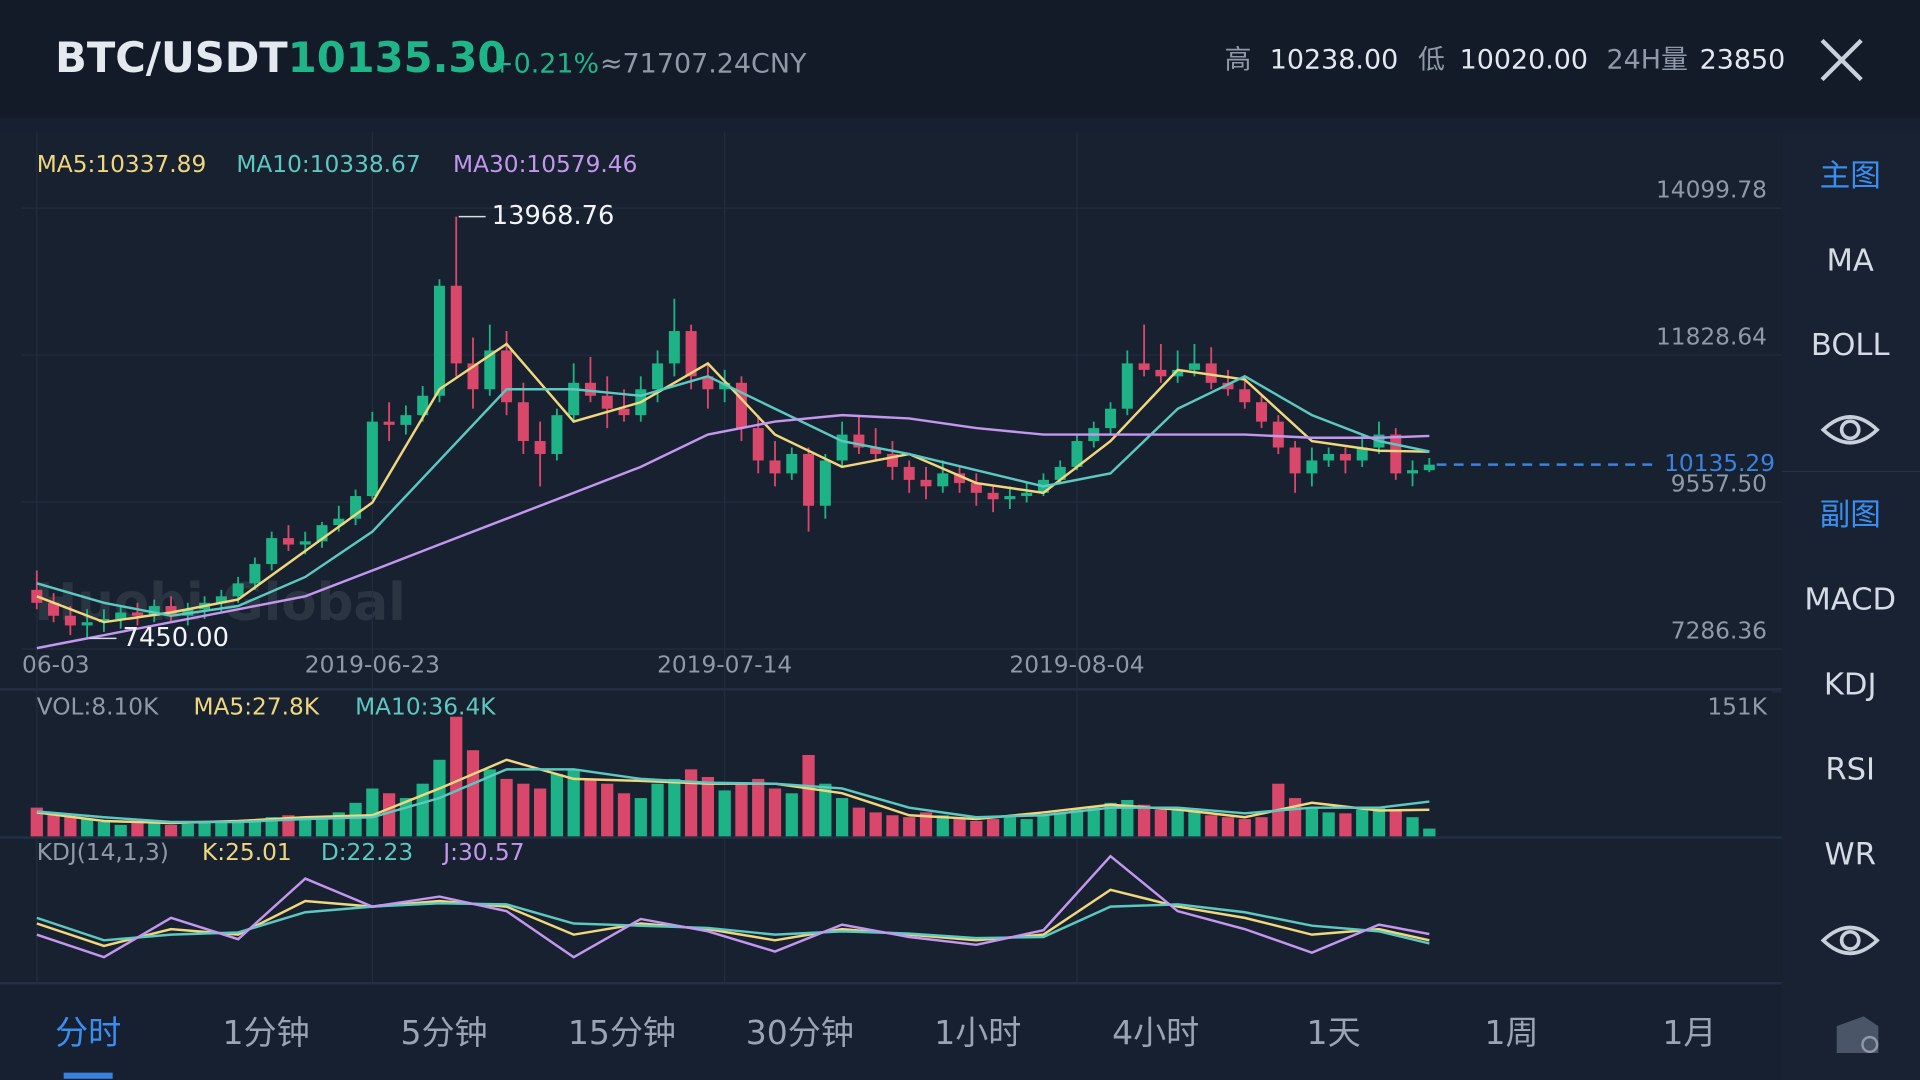  Describe the element at coordinates (1155, 1032) in the screenshot. I see `tab: 4小时` at that location.